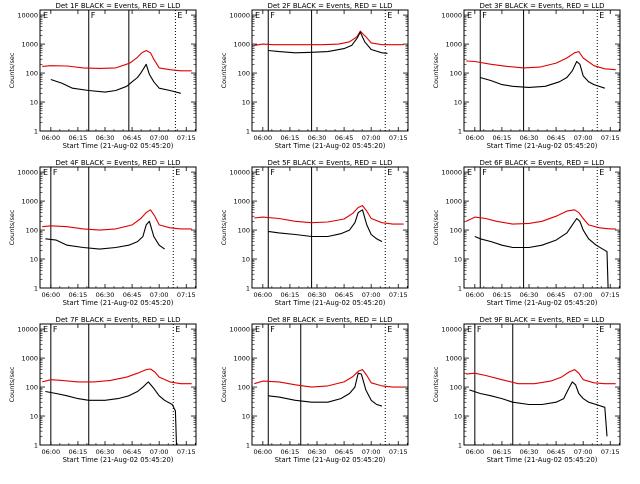 The height and width of the screenshot is (484, 640). Describe the element at coordinates (329, 320) in the screenshot. I see `panel-title: Det 8F BLACK = Events, RED = LLD` at that location.